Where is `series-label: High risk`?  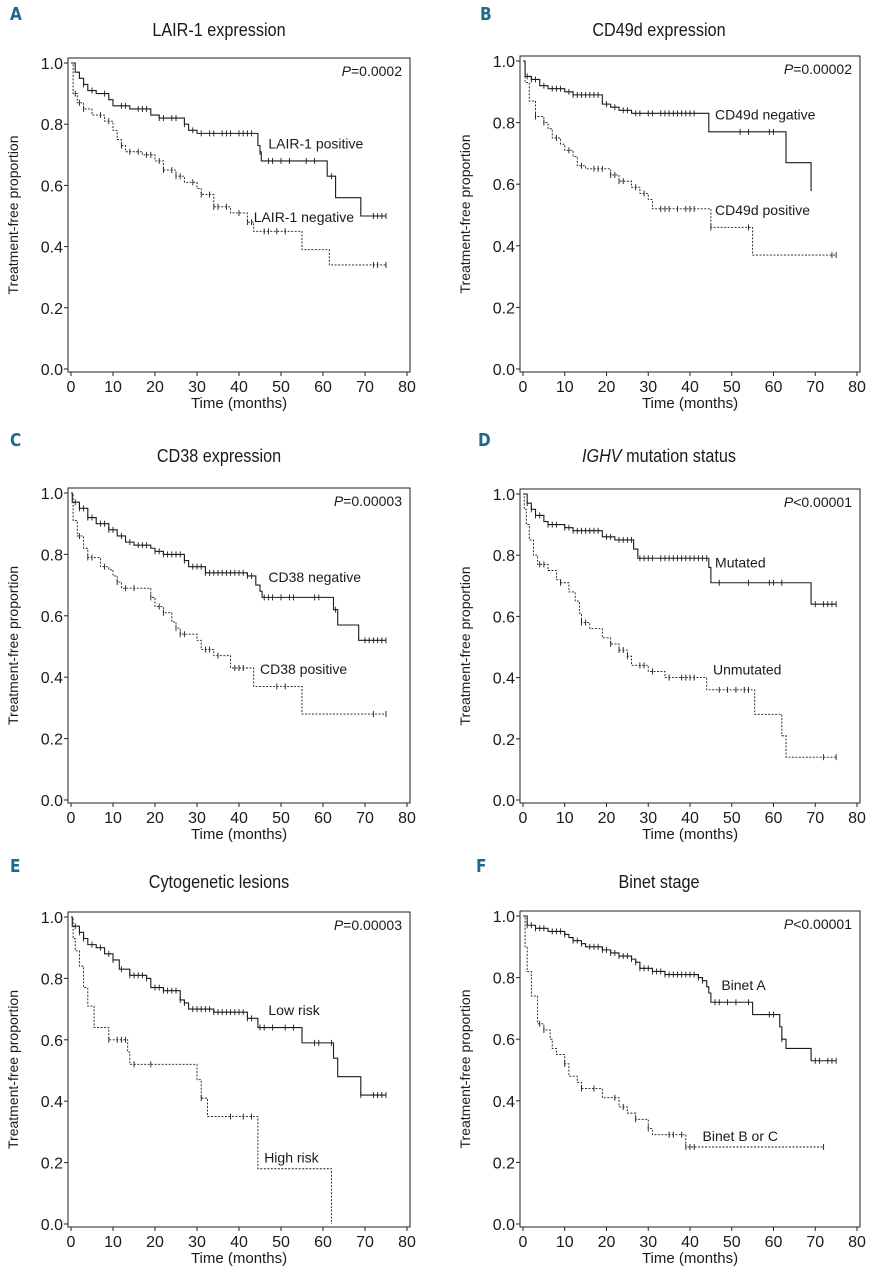 series-label: High risk is located at coordinates (291, 1158).